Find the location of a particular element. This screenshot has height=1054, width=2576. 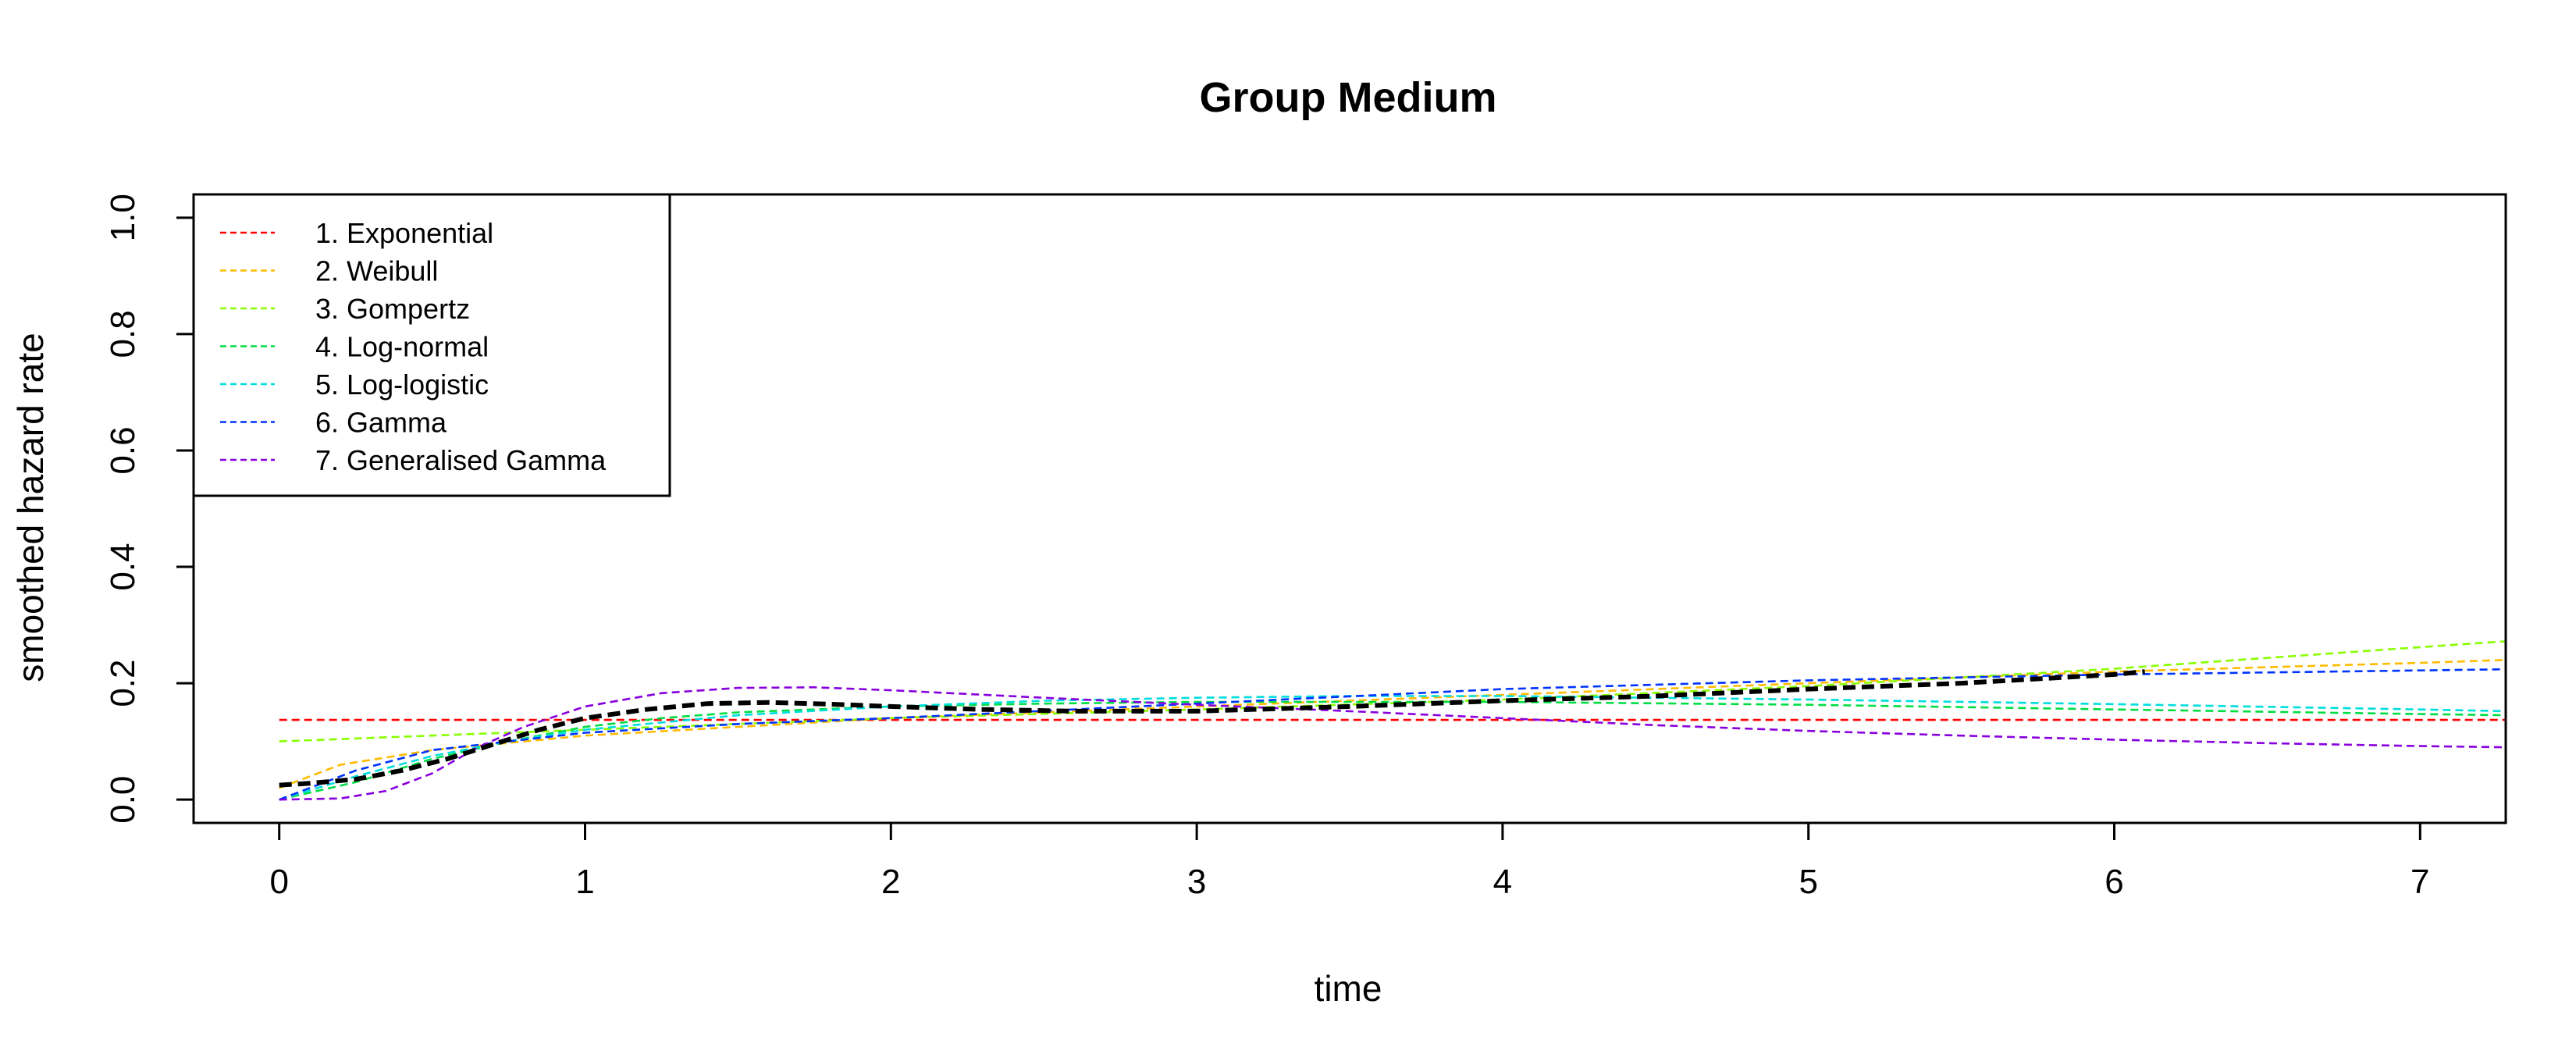

legend-label-4-log-normal: 4. Log-normal is located at coordinates (402, 347).